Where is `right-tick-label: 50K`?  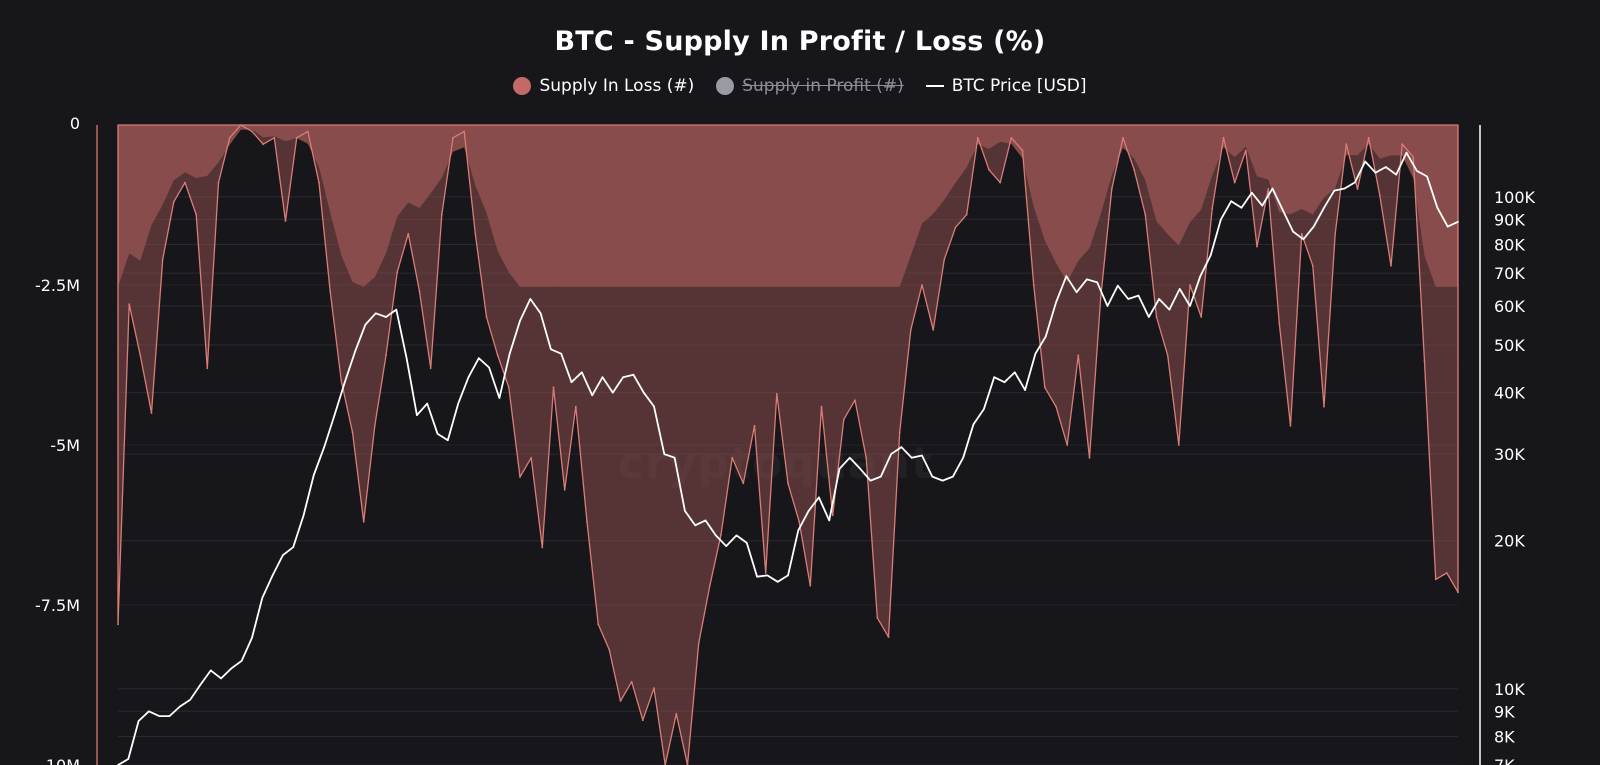
right-tick-label: 50K is located at coordinates (1509, 345).